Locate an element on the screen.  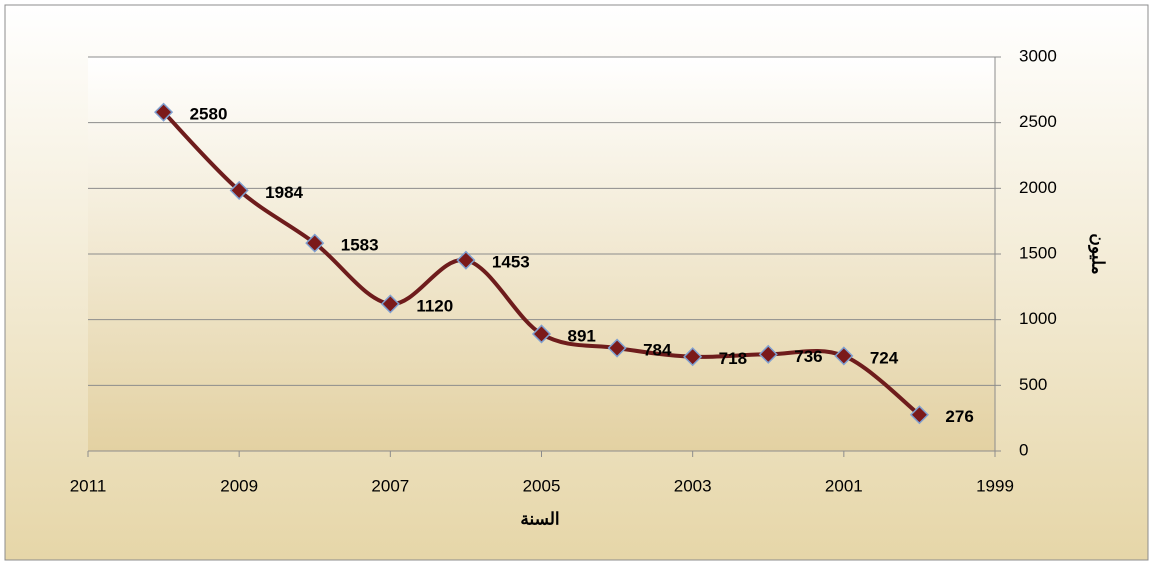
data-label: 784 is located at coordinates (657, 350).